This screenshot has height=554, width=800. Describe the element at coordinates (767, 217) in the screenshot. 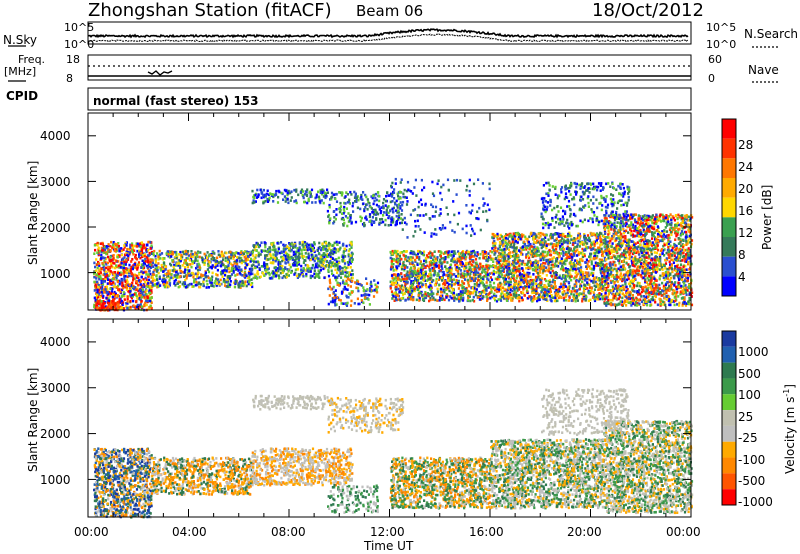

I see `power-cb-label: Power [dB]` at that location.